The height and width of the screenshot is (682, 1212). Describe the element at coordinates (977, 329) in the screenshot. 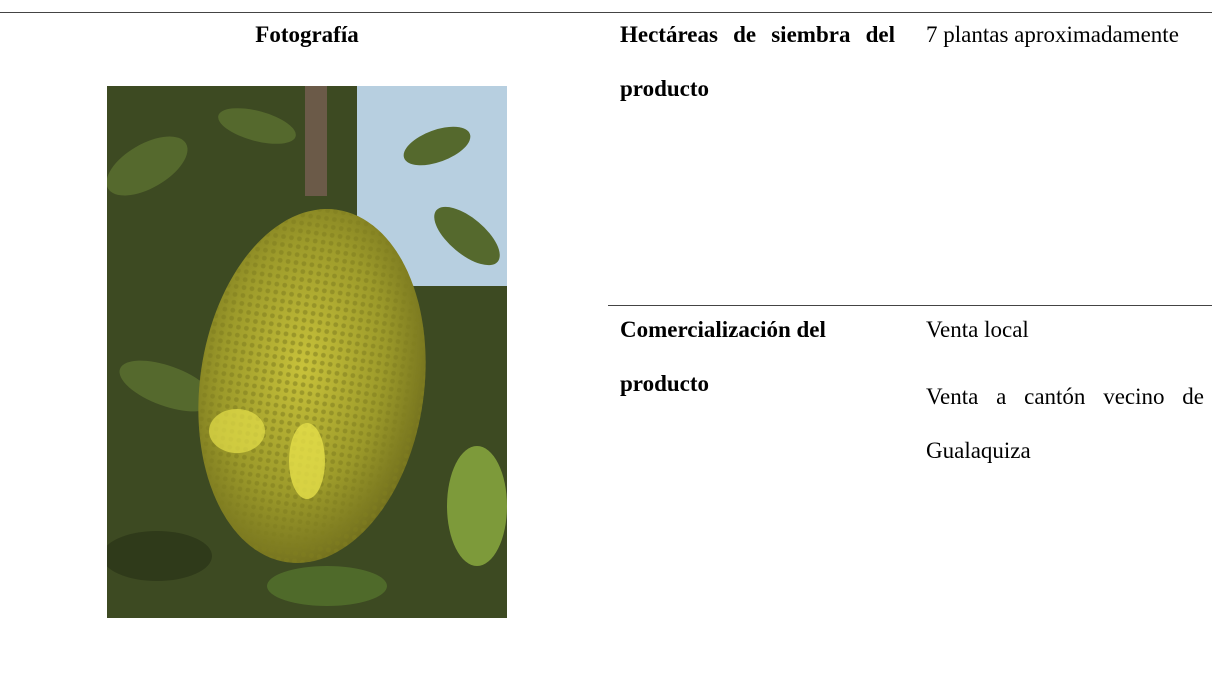

I see `value-paragraph: Venta local` at that location.